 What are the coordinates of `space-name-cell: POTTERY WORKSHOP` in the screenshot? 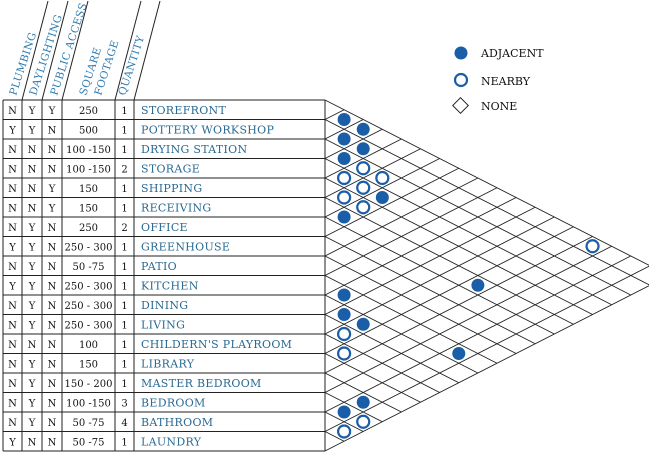 It's located at (207, 129).